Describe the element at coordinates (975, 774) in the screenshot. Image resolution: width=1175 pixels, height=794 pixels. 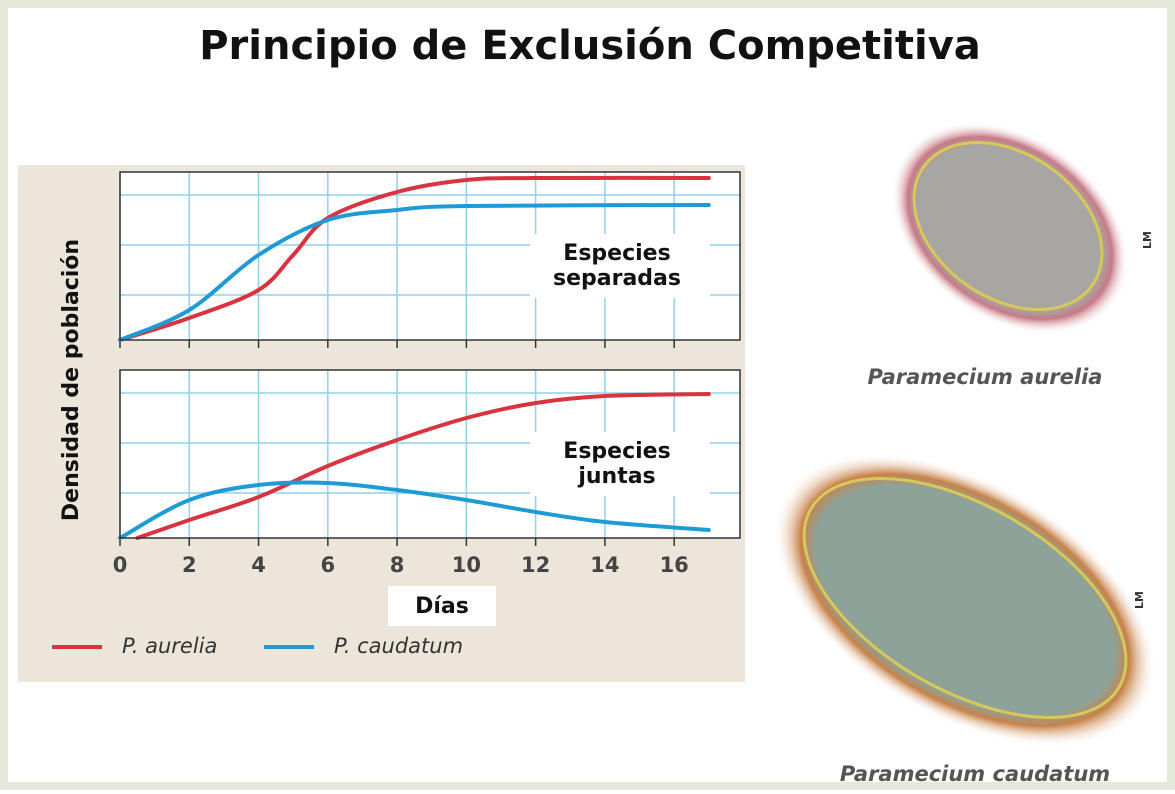
I see `image-caption: Paramecium caudatum` at that location.